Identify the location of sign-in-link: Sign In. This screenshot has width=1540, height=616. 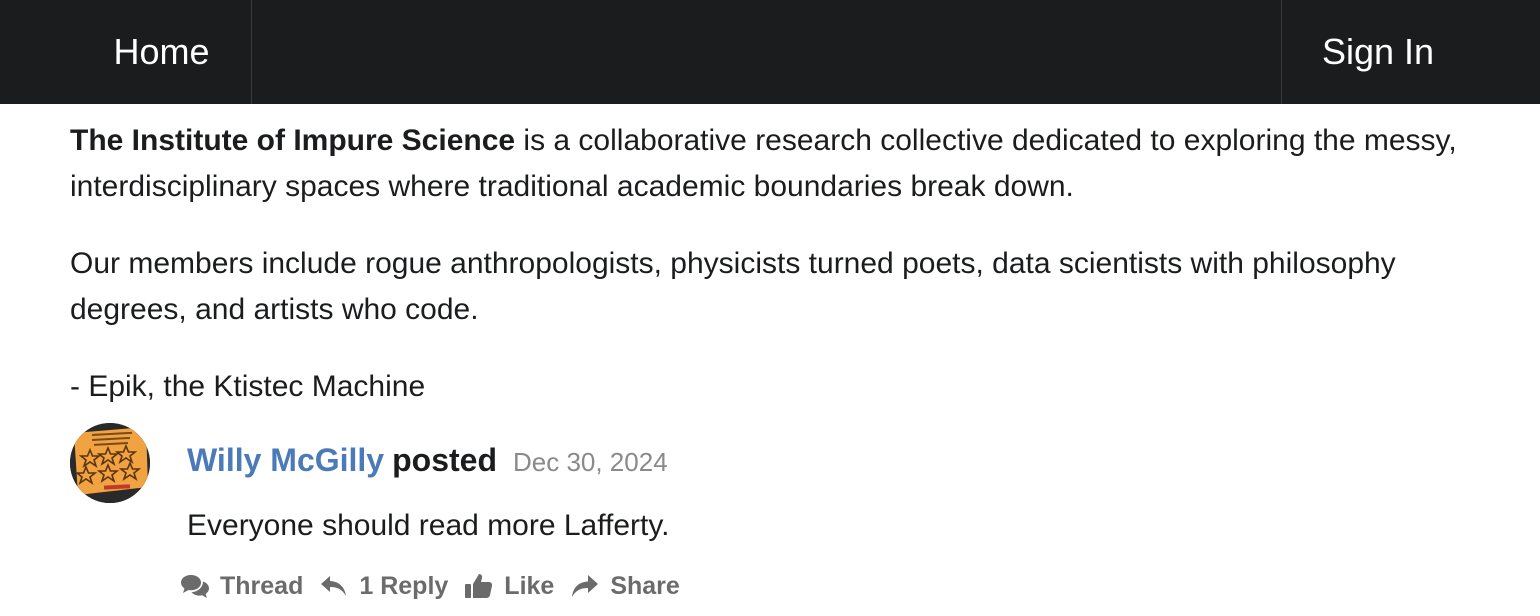
(1410, 52).